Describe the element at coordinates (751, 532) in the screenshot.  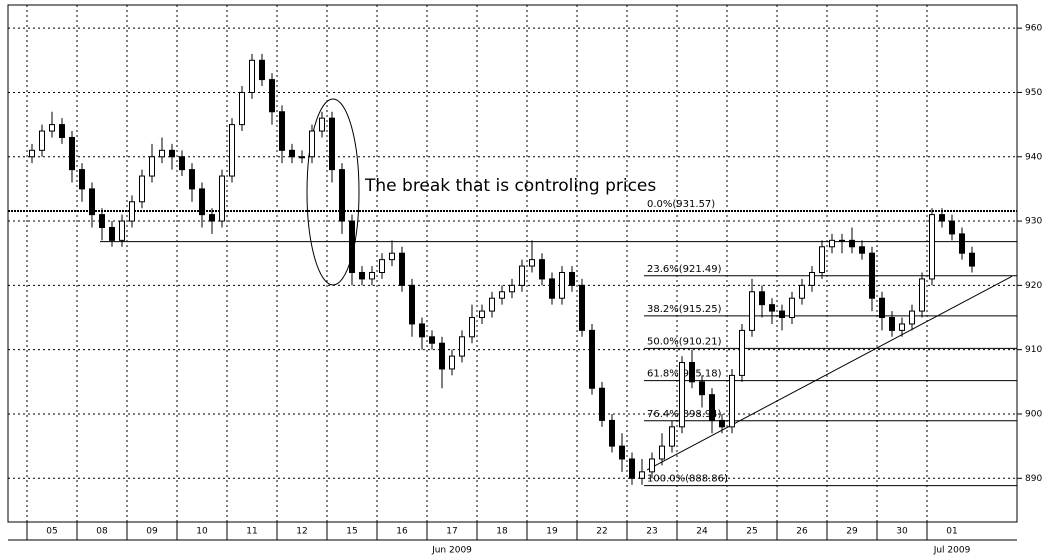
I see `x-tick-label: 25` at that location.